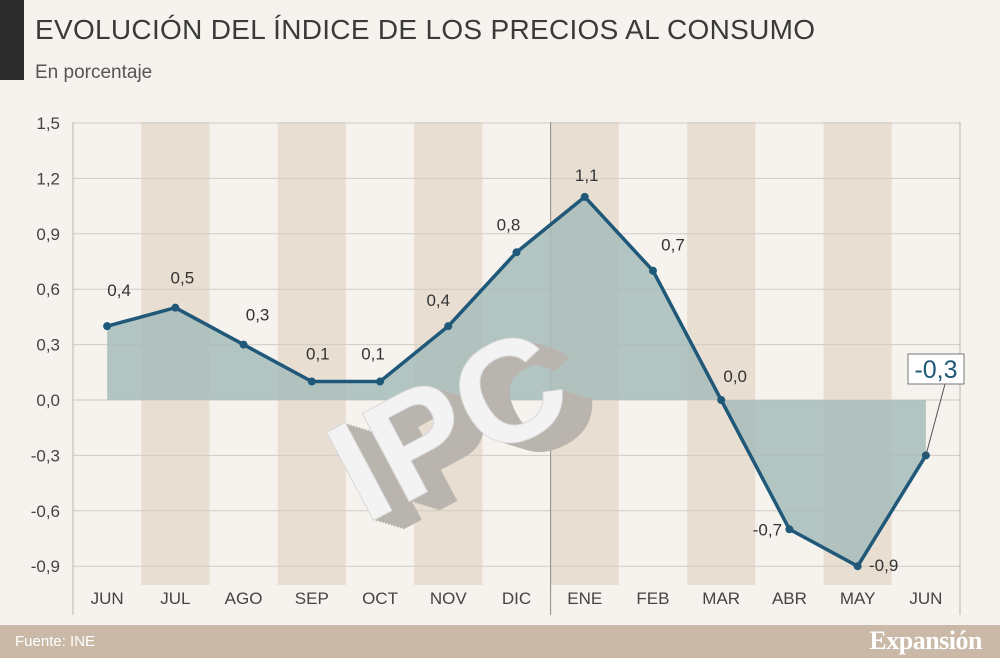  Describe the element at coordinates (258, 315) in the screenshot. I see `value-label-2: 0,3` at that location.